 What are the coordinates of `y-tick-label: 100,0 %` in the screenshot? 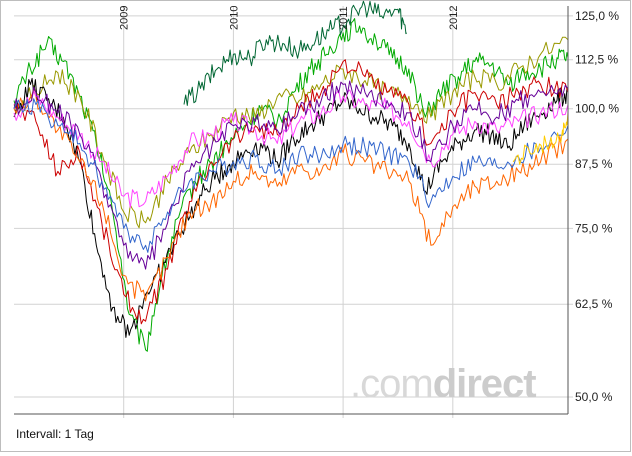 It's located at (597, 109).